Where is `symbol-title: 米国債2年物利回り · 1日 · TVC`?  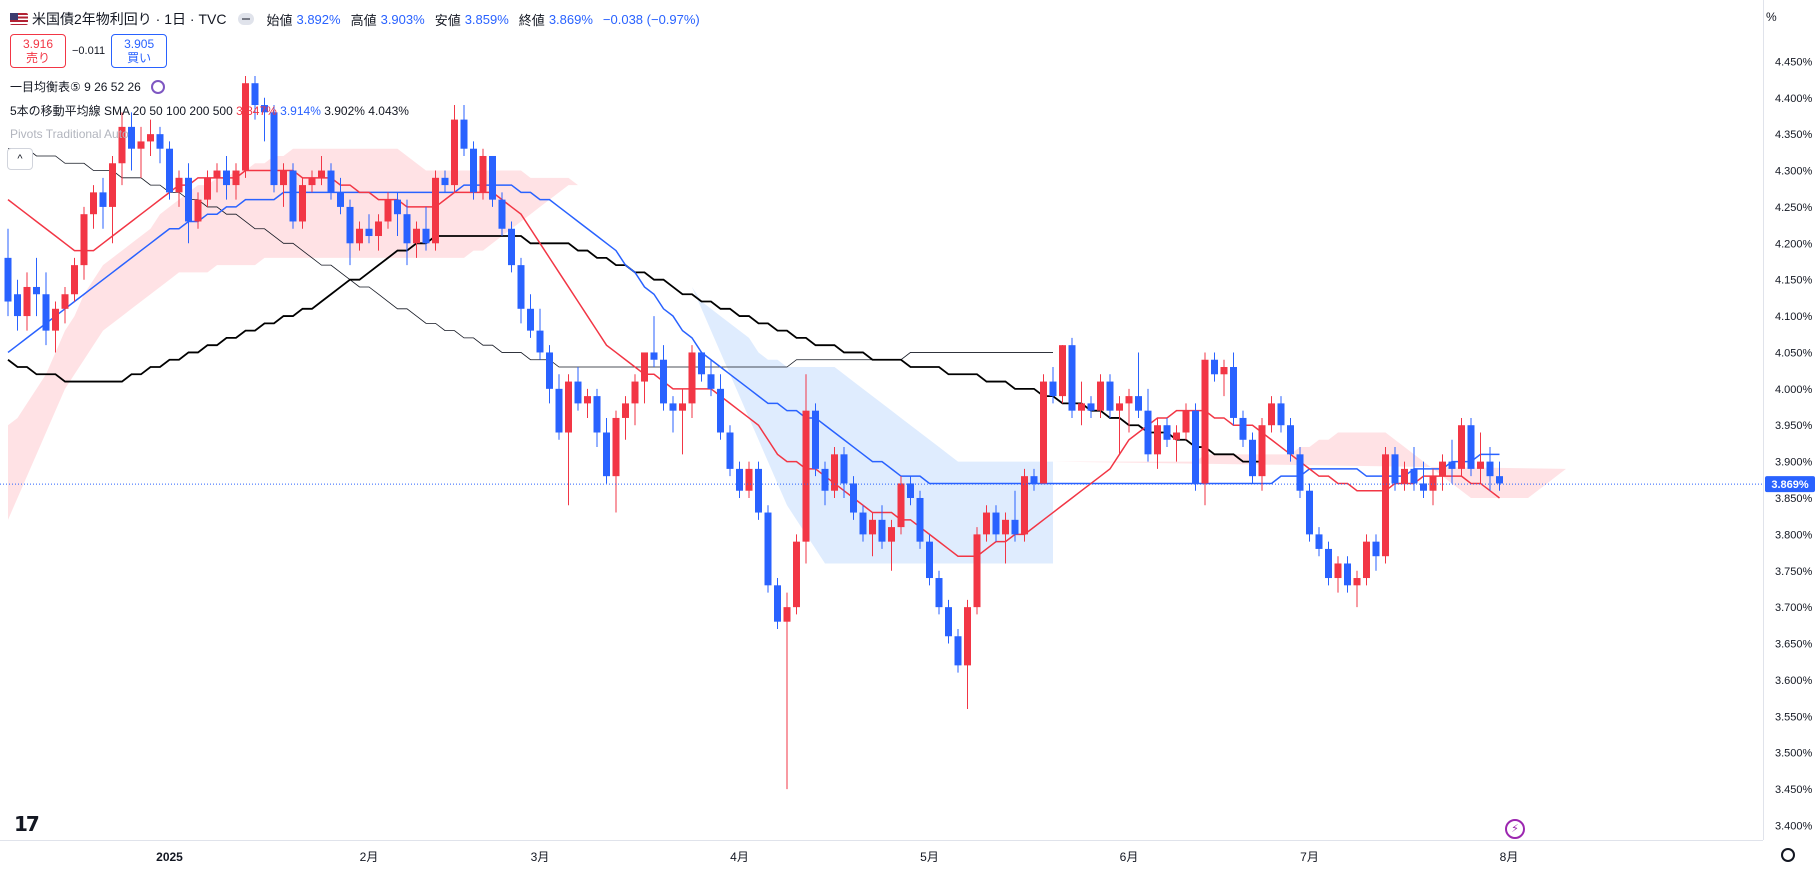 symbol-title: 米国債2年物利回り · 1日 · TVC is located at coordinates (129, 19).